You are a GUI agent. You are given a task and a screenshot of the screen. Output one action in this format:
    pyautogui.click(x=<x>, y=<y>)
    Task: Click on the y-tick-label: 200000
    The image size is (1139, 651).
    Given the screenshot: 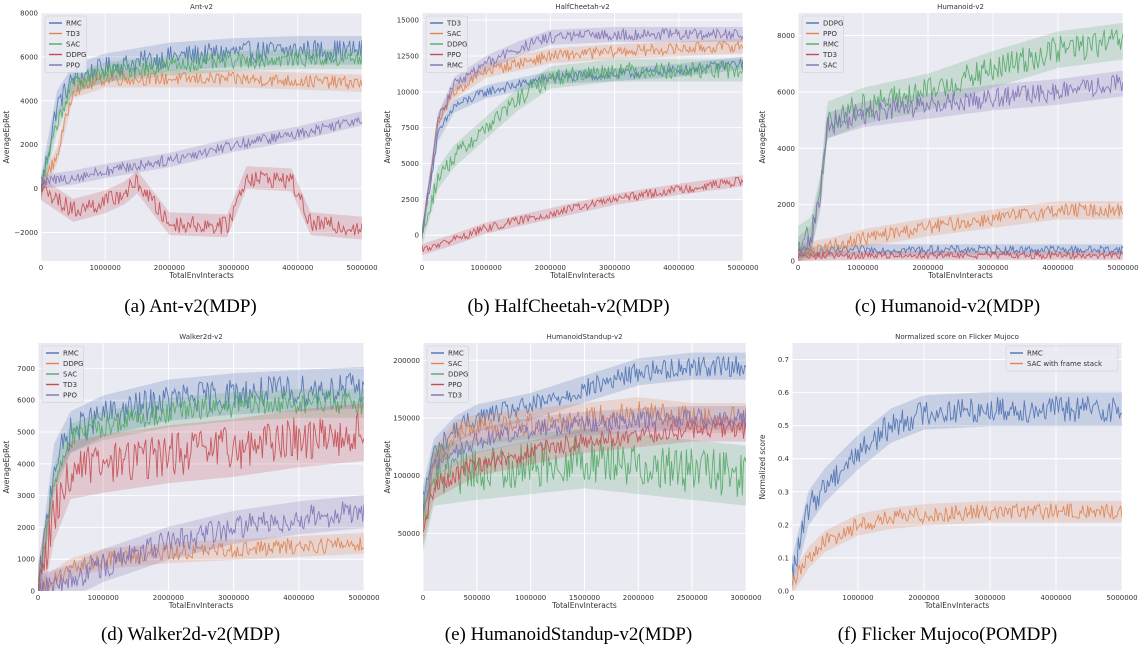 What is the action you would take?
    pyautogui.click(x=406, y=361)
    